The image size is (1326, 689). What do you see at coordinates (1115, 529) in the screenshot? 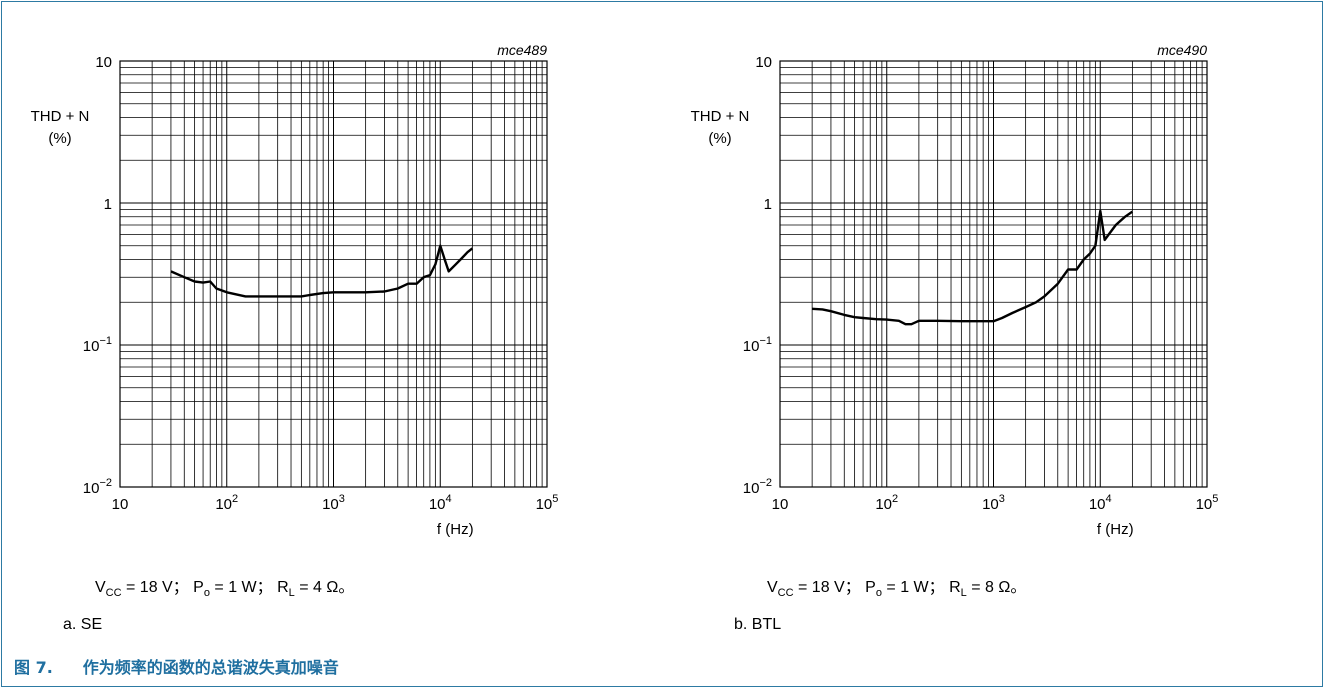
I see `btl-xlabel: f (Hz)` at bounding box center [1115, 529].